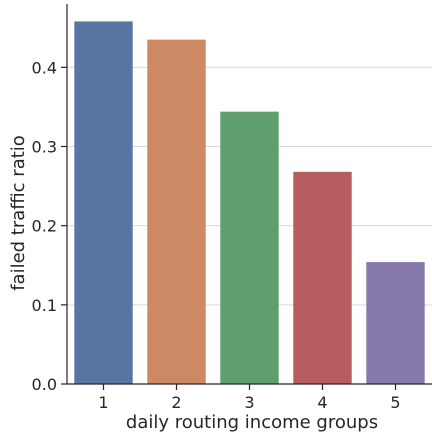 Image resolution: width=432 pixels, height=436 pixels. I want to click on x-axis-ticks: 1 2 3 4 5, so click(249, 398).